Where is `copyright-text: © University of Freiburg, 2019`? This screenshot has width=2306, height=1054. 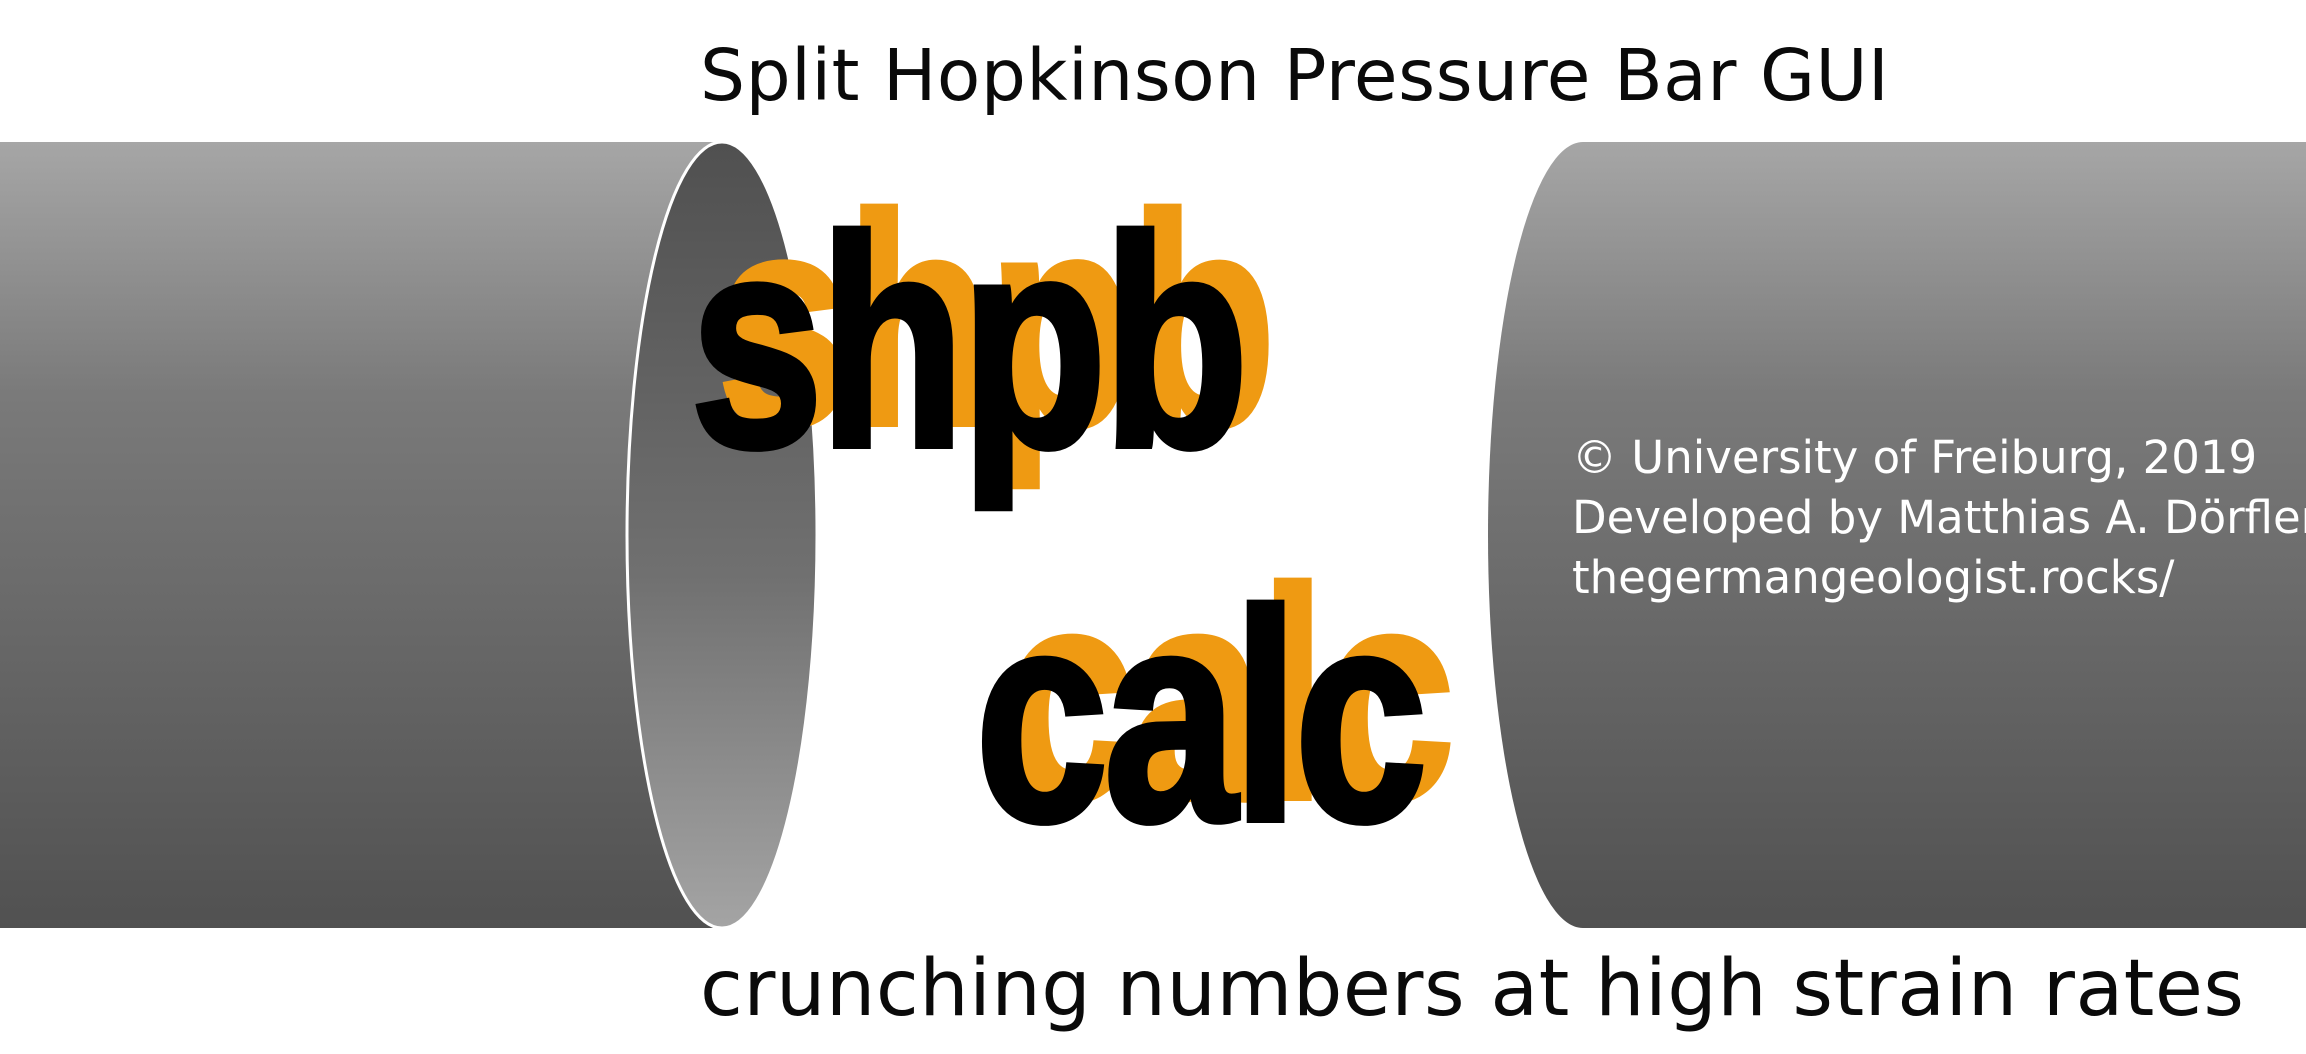 copyright-text: © University of Freiburg, 2019 is located at coordinates (1915, 457).